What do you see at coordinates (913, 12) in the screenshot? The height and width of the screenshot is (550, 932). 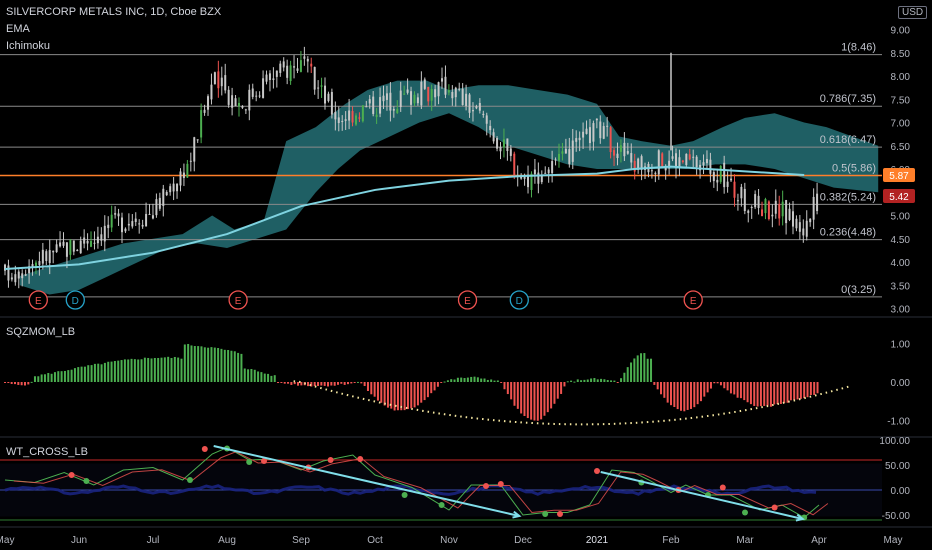 I see `currency-label: USD` at bounding box center [913, 12].